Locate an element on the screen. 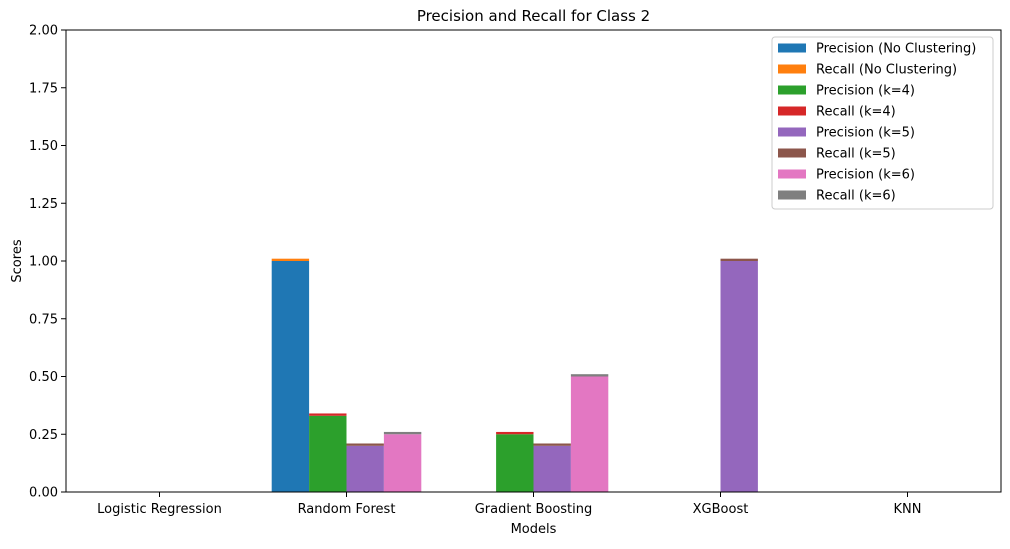  y-tick-label: 0.75 is located at coordinates (43, 319).